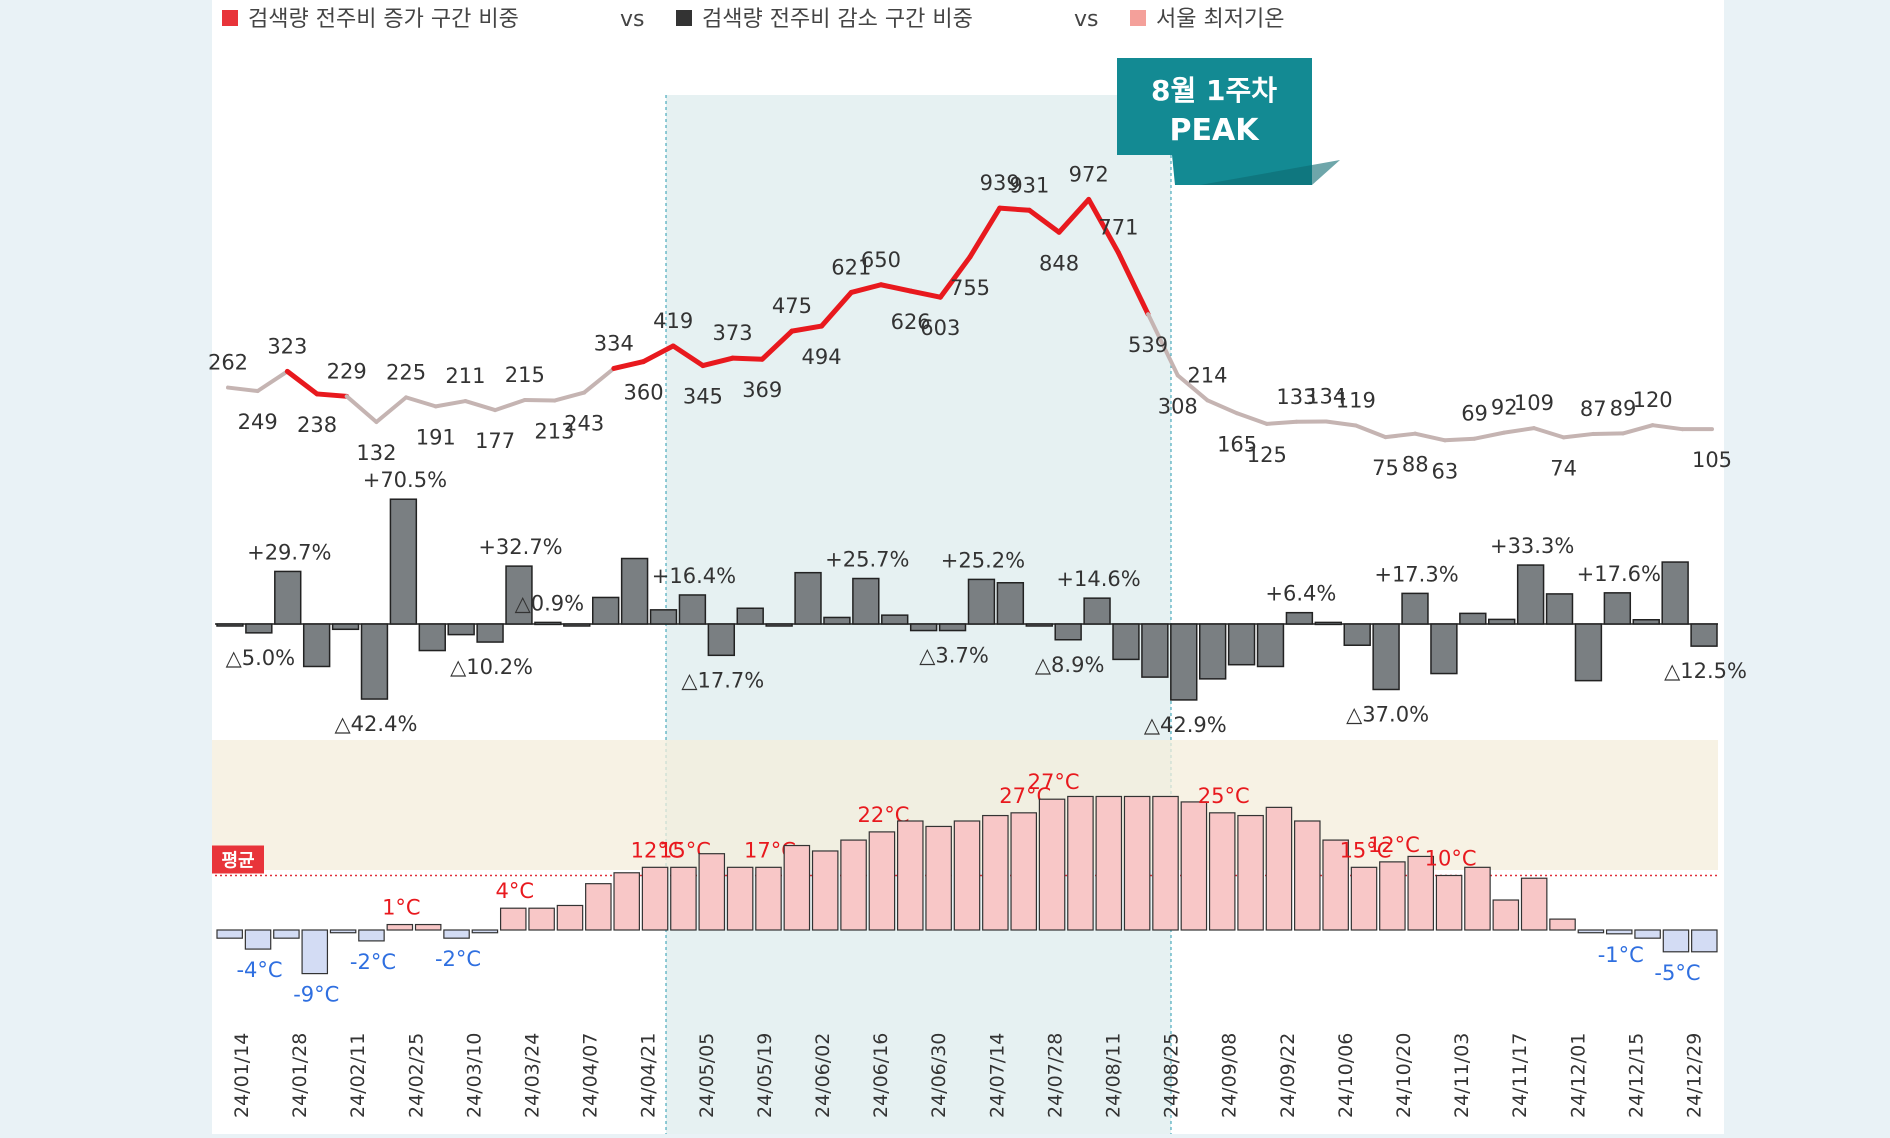 This screenshot has height=1138, width=1890. What do you see at coordinates (1214, 90) in the screenshot?
I see `callout-line1: 8월 1주차` at bounding box center [1214, 90].